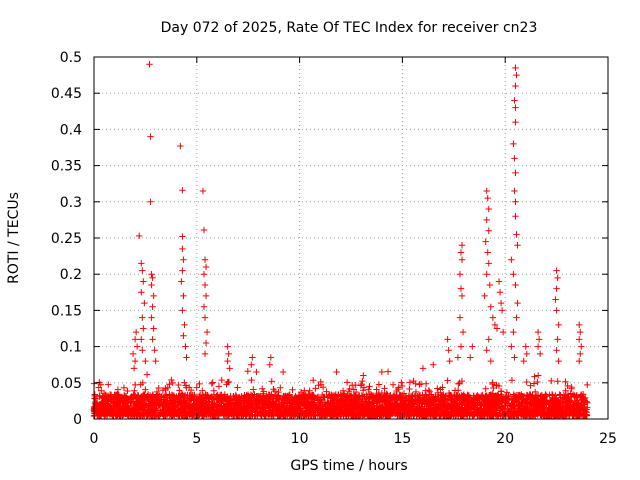  Describe the element at coordinates (66, 311) in the screenshot. I see `y-tick-label: 0.15` at that location.